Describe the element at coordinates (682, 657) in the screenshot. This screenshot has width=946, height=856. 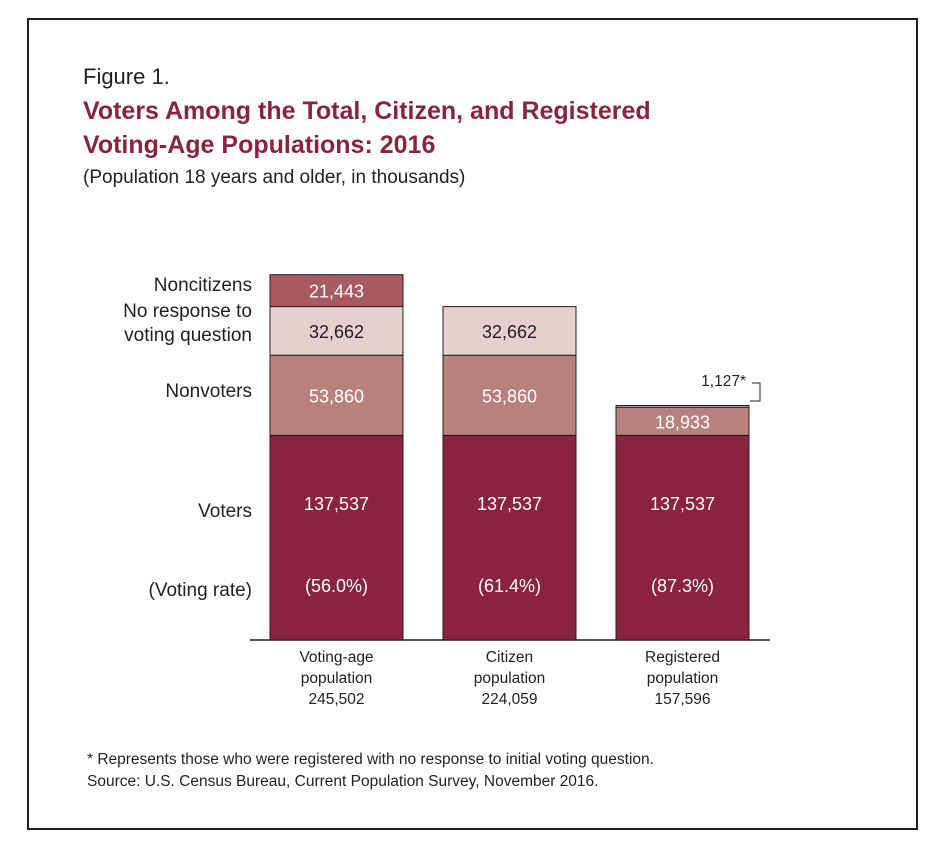
I see `category-label-2-0: Registered` at that location.